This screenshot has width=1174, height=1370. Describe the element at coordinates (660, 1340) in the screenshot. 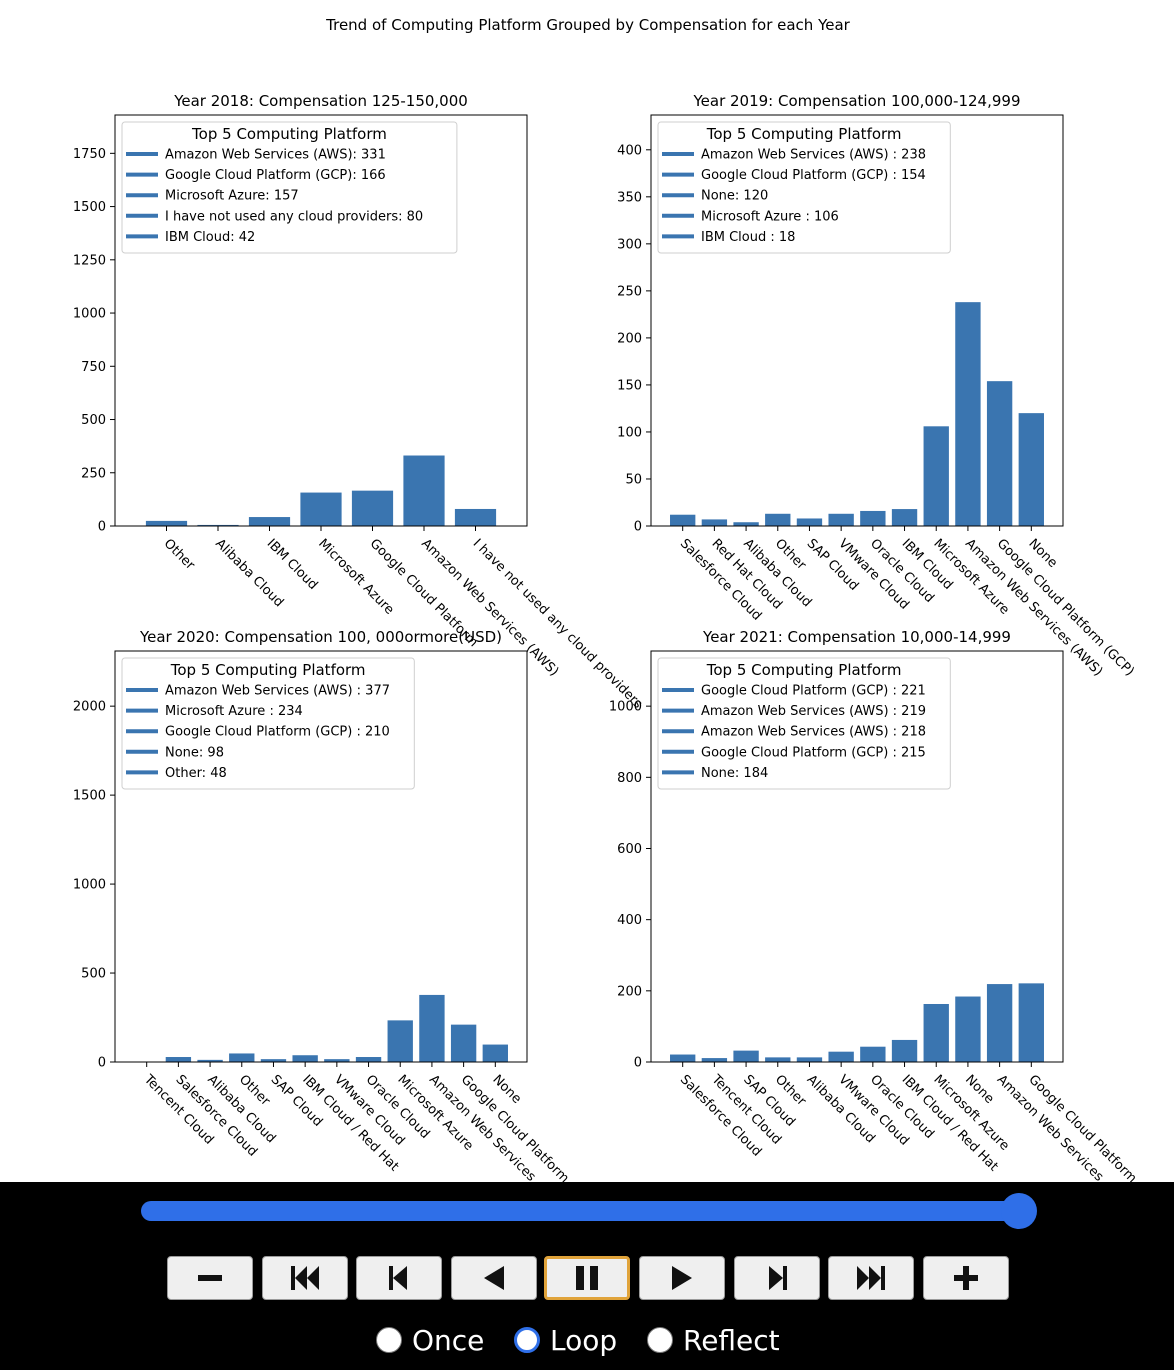

I see `radio-reflect` at that location.